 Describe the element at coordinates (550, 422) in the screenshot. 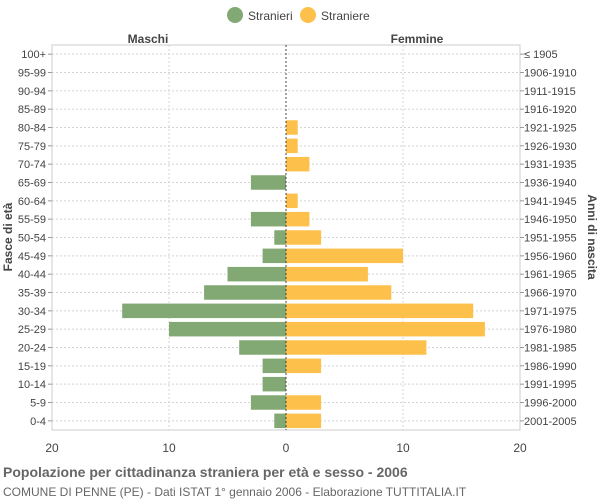

I see `birth-year-label-0-4: 2001-2005` at that location.